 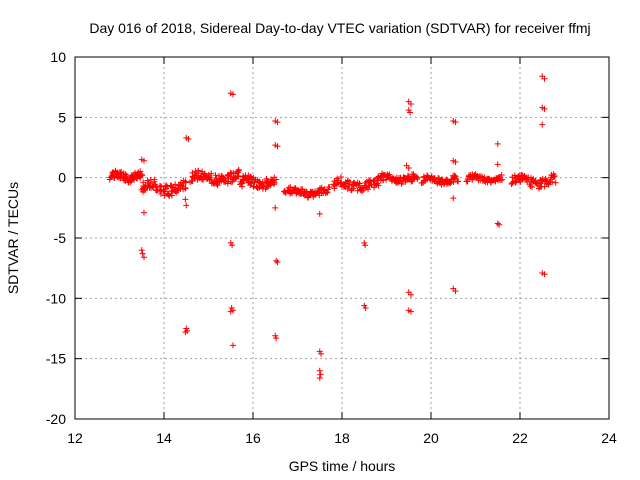 What do you see at coordinates (609, 438) in the screenshot?
I see `x-tick-label: 24` at bounding box center [609, 438].